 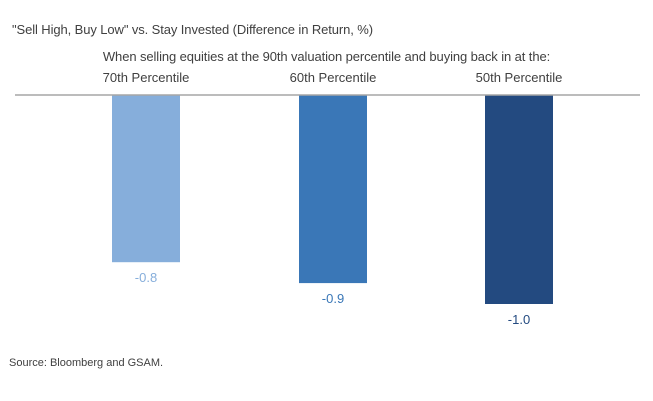 I want to click on data-labels: -0.8 -0.9 -1.0, so click(x=332, y=298).